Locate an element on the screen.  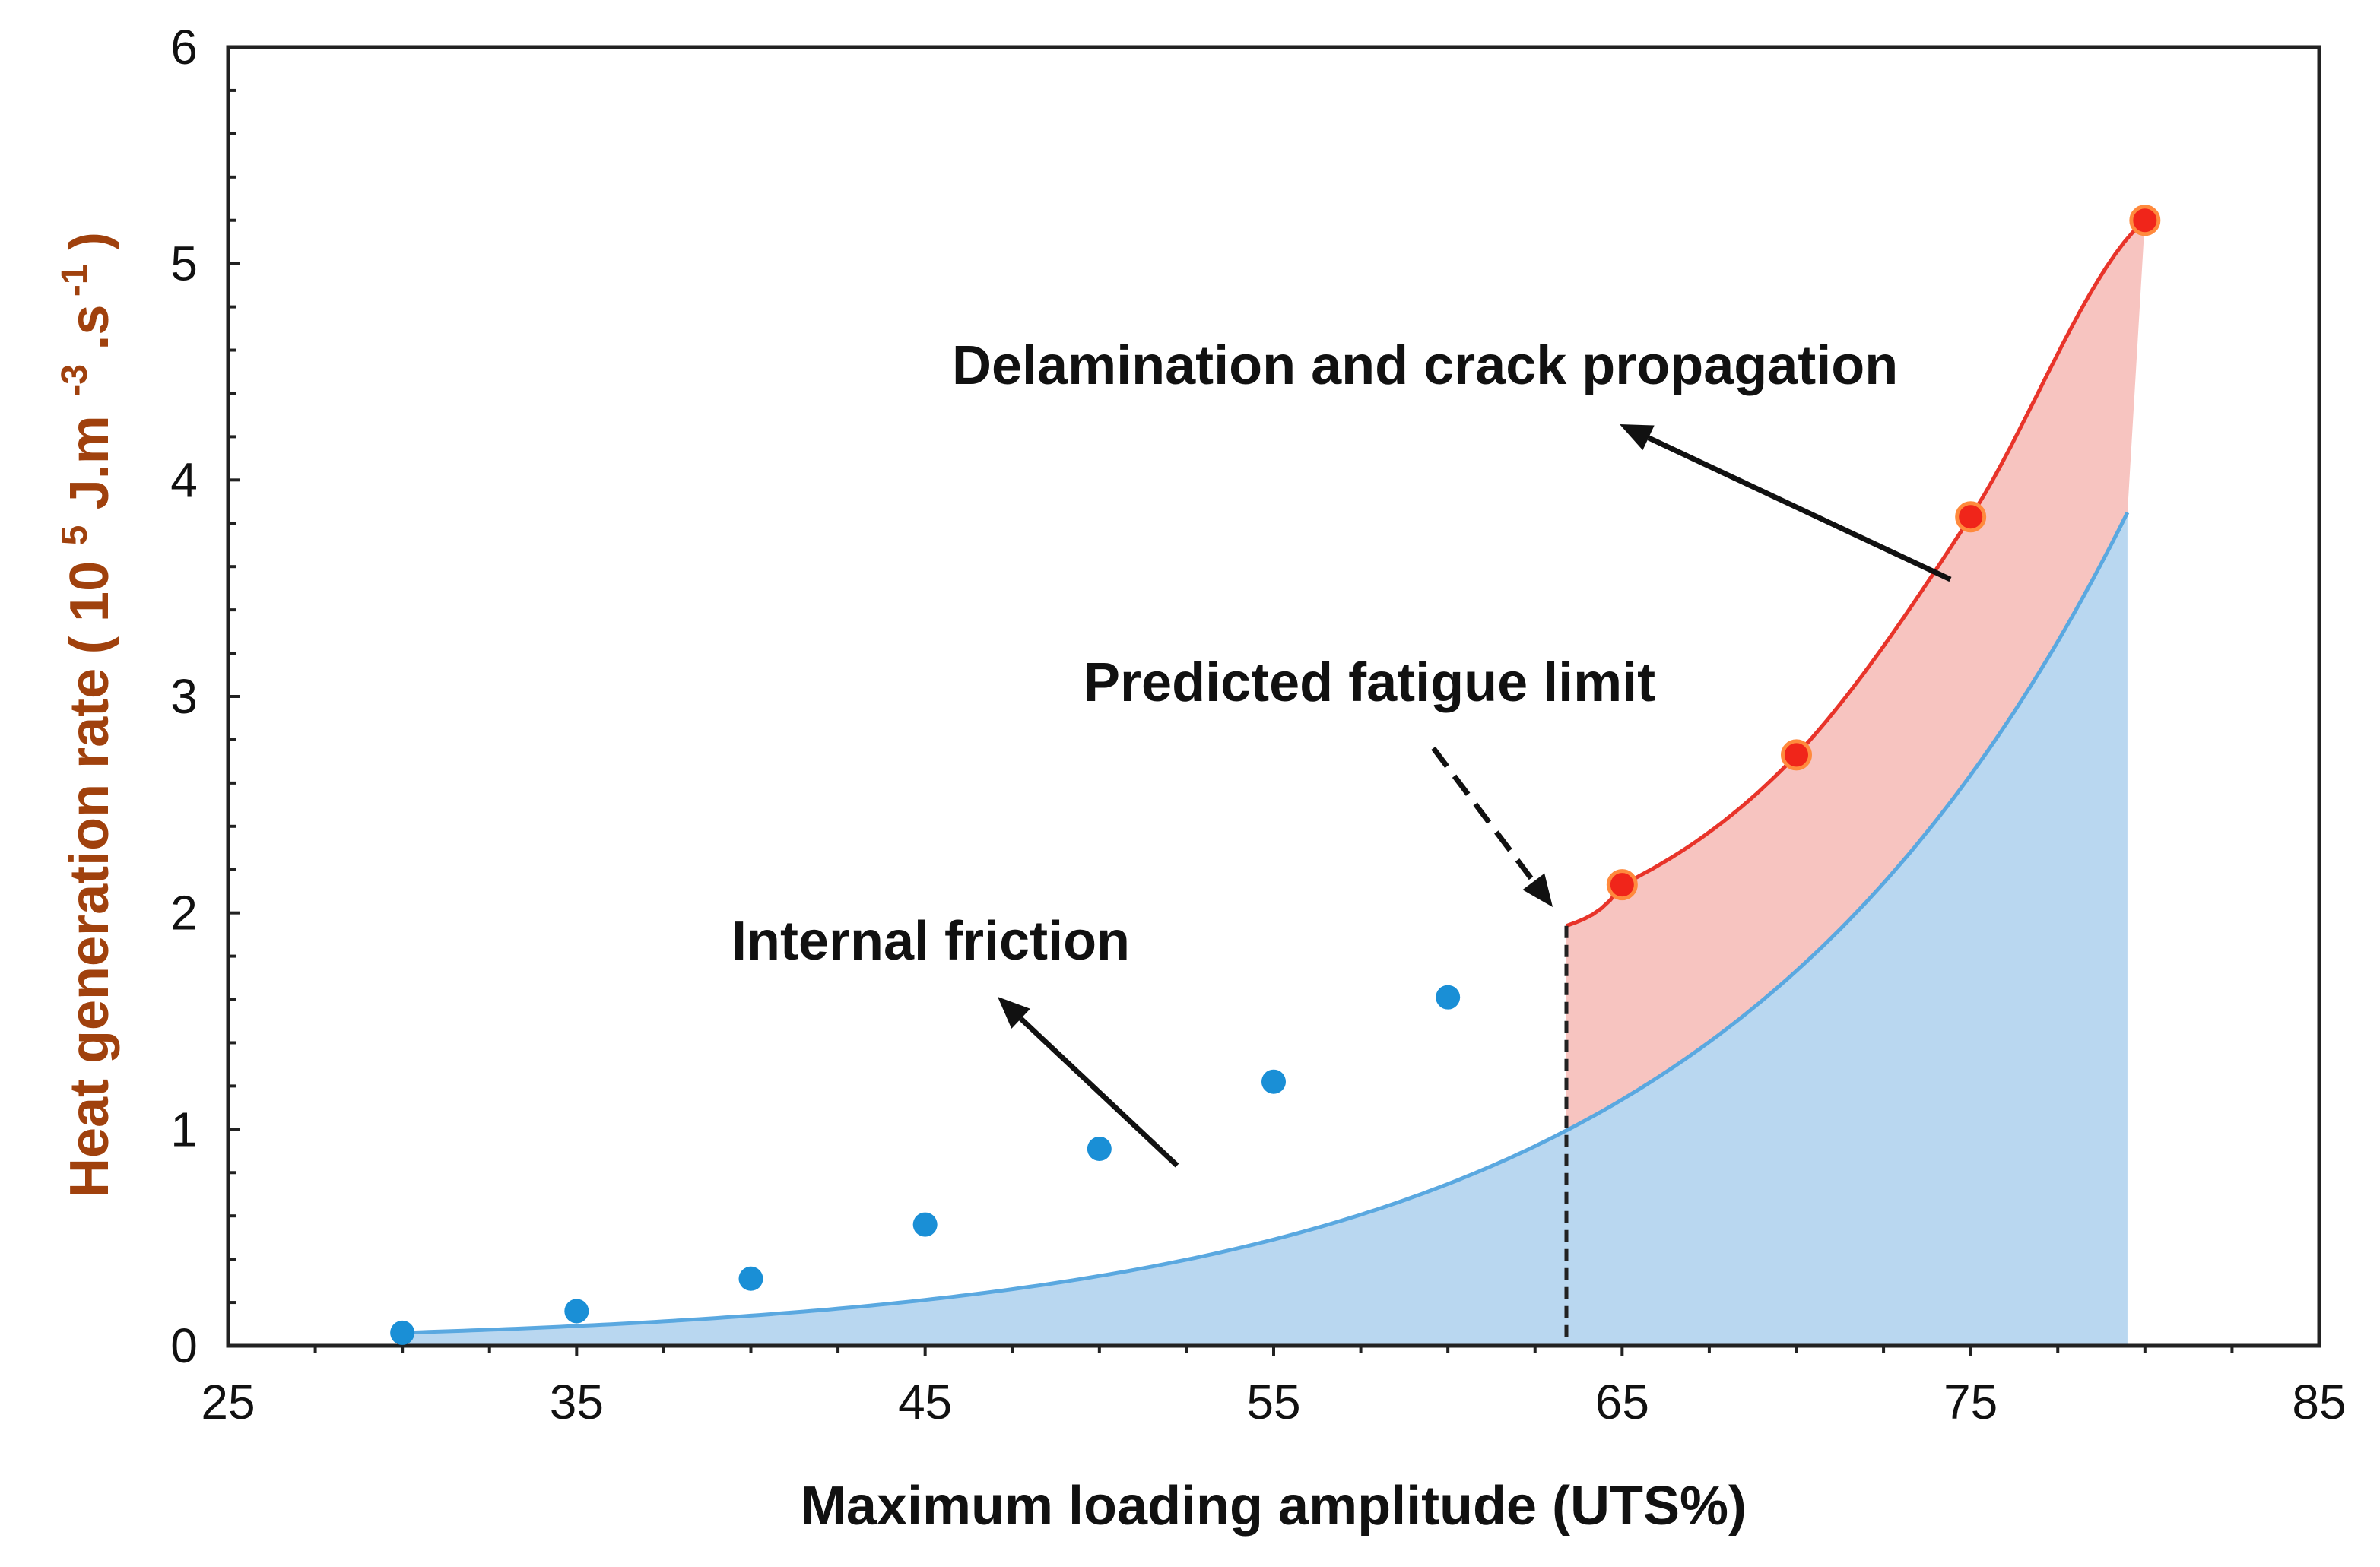
x-tick-label: 55 is located at coordinates (1273, 1402).